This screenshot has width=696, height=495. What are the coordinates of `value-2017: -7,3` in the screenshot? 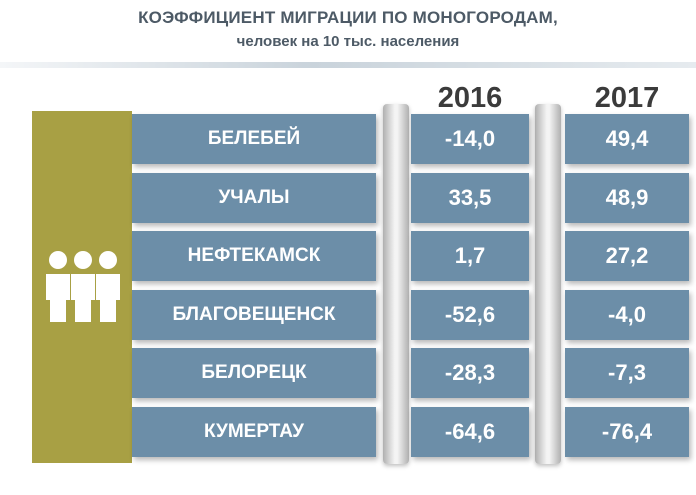 It's located at (627, 373).